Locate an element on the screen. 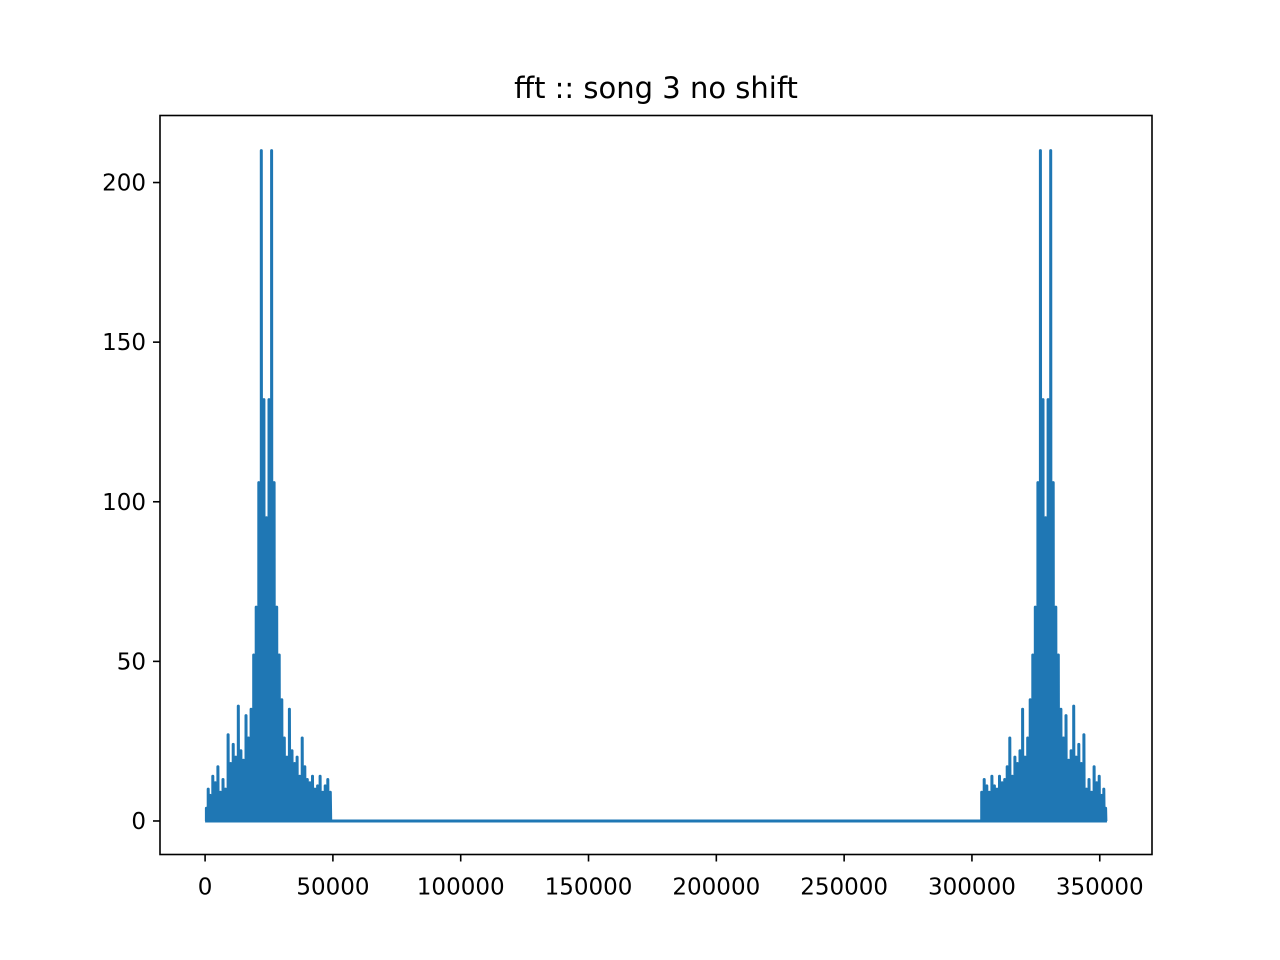 The height and width of the screenshot is (960, 1280). x-tick-label: 300000 is located at coordinates (972, 888).